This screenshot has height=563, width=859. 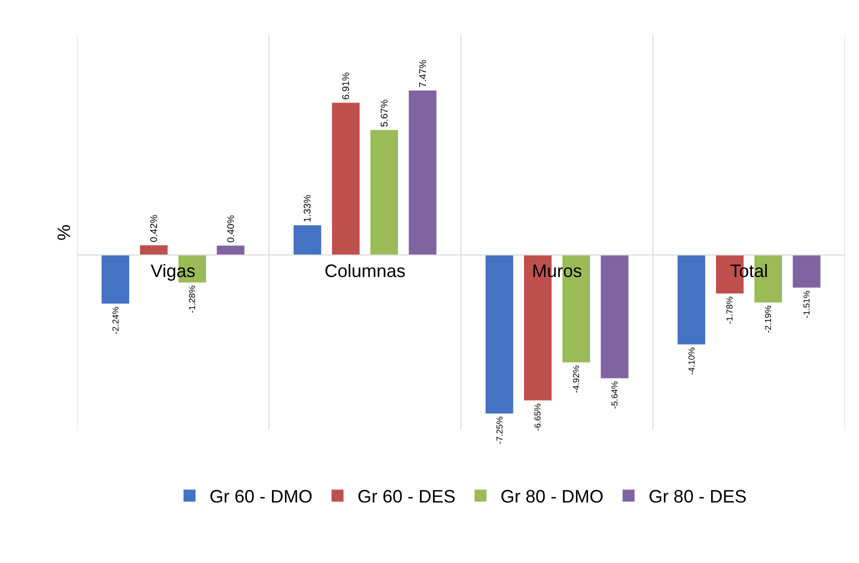 What do you see at coordinates (552, 496) in the screenshot?
I see `legend-label: Gr 80 - DMO` at bounding box center [552, 496].